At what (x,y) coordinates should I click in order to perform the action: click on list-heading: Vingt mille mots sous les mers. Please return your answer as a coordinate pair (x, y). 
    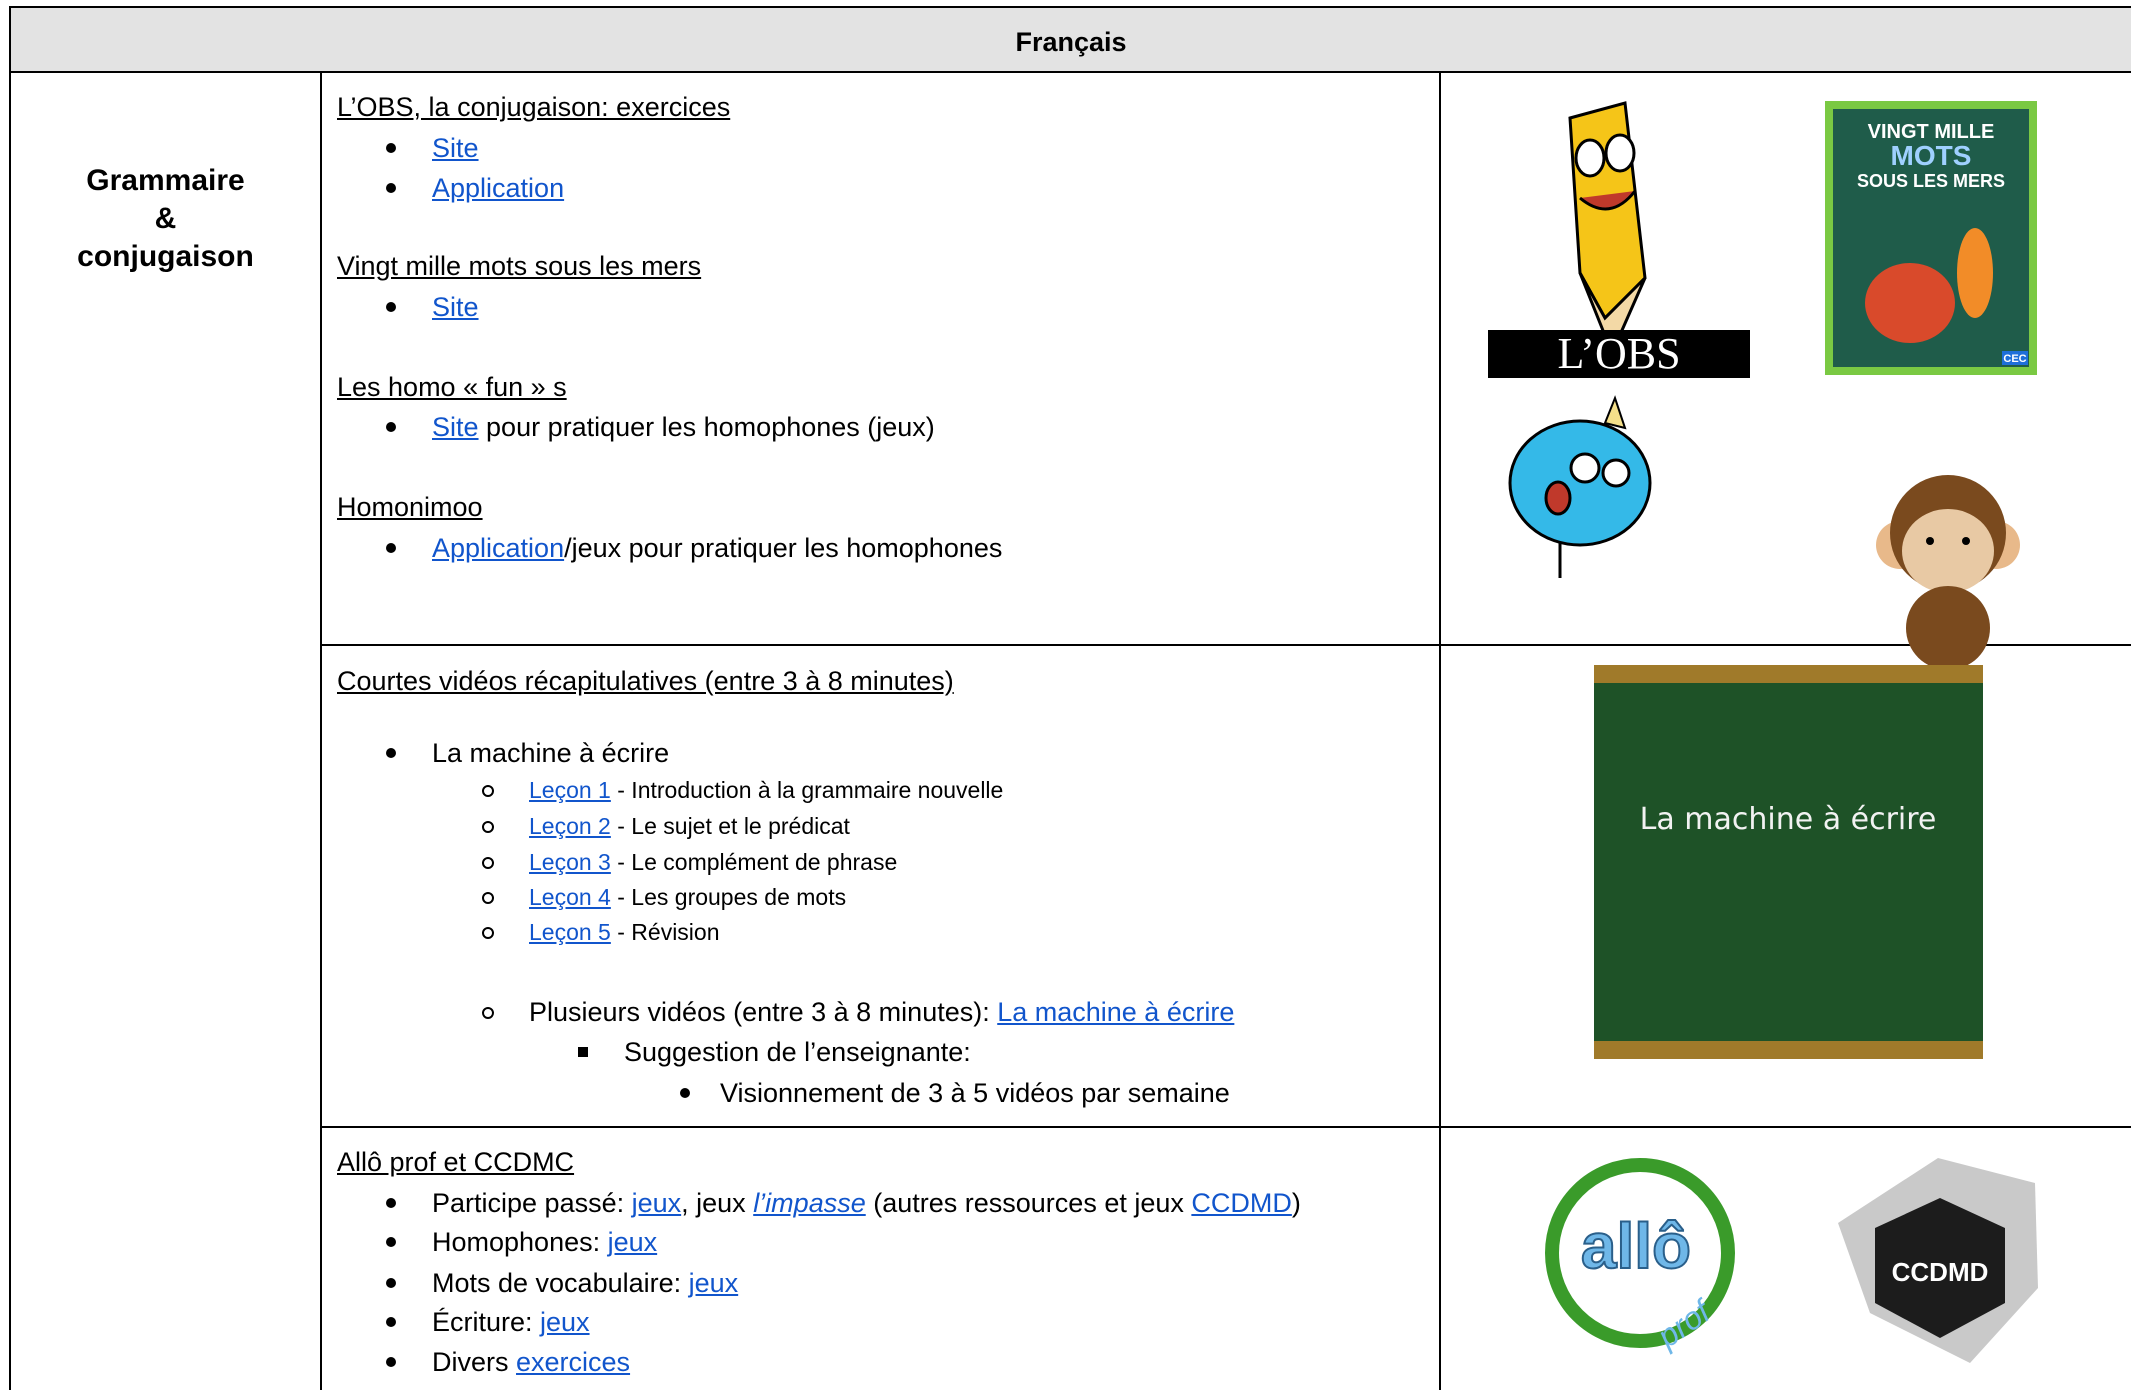
    Looking at the image, I should click on (519, 266).